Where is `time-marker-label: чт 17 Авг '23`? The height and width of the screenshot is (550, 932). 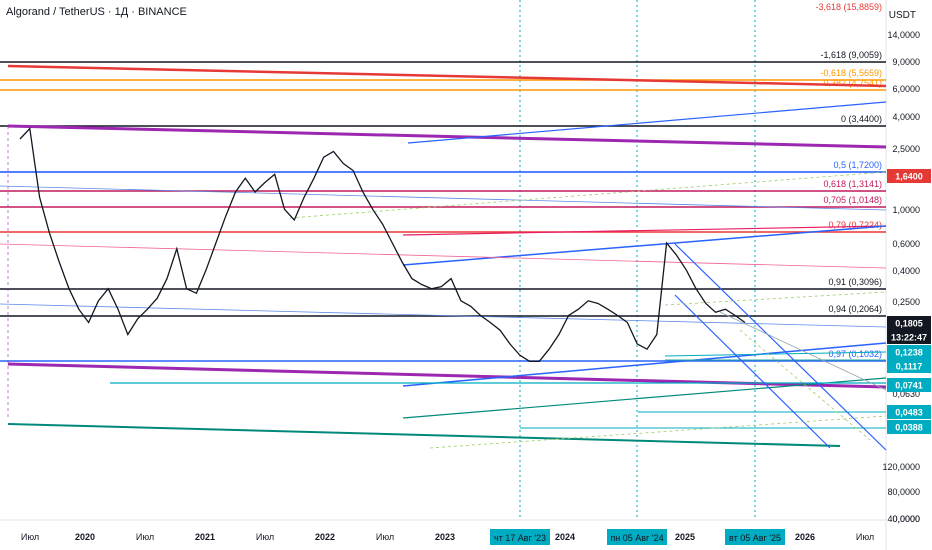
time-marker-label: чт 17 Авг '23 is located at coordinates (520, 538).